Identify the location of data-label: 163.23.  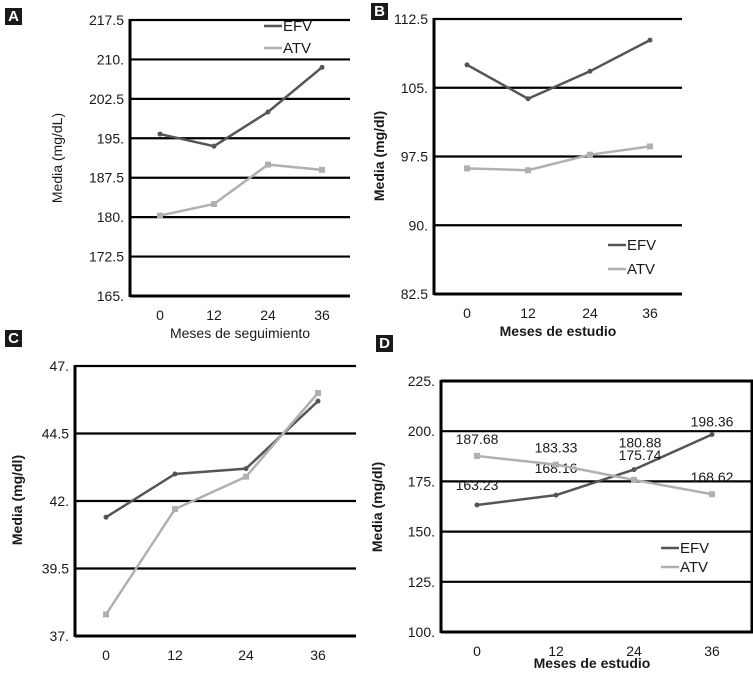
(477, 485).